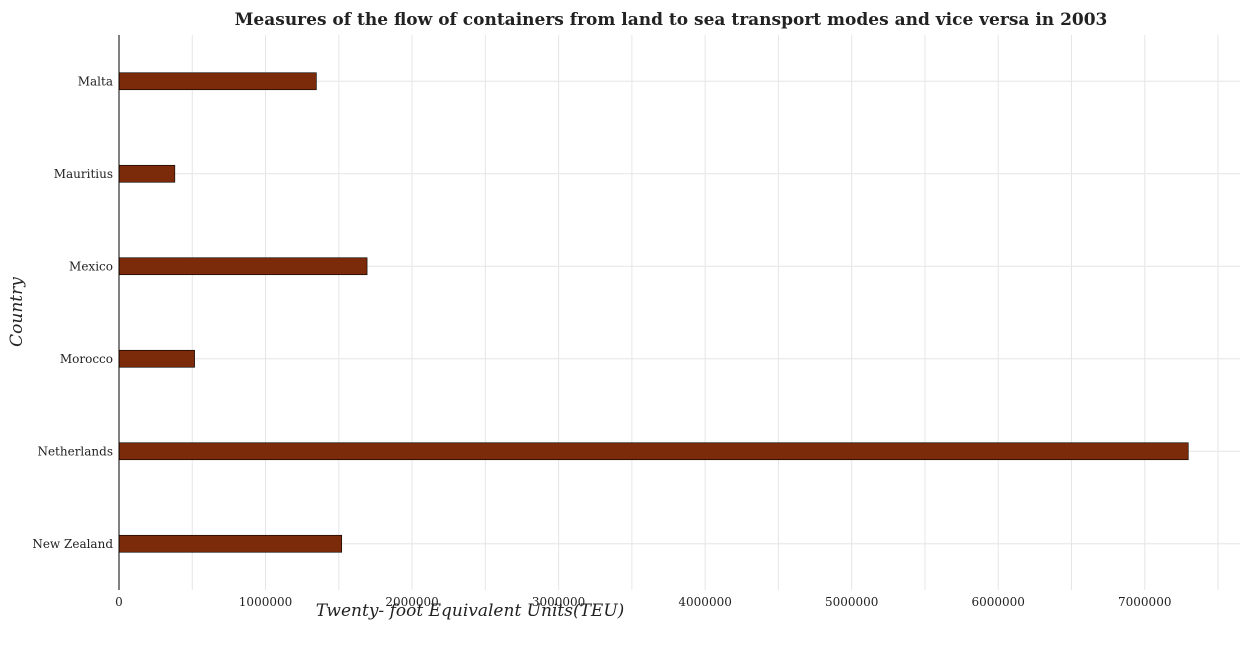  What do you see at coordinates (17, 312) in the screenshot?
I see `y-axis-label: Country` at bounding box center [17, 312].